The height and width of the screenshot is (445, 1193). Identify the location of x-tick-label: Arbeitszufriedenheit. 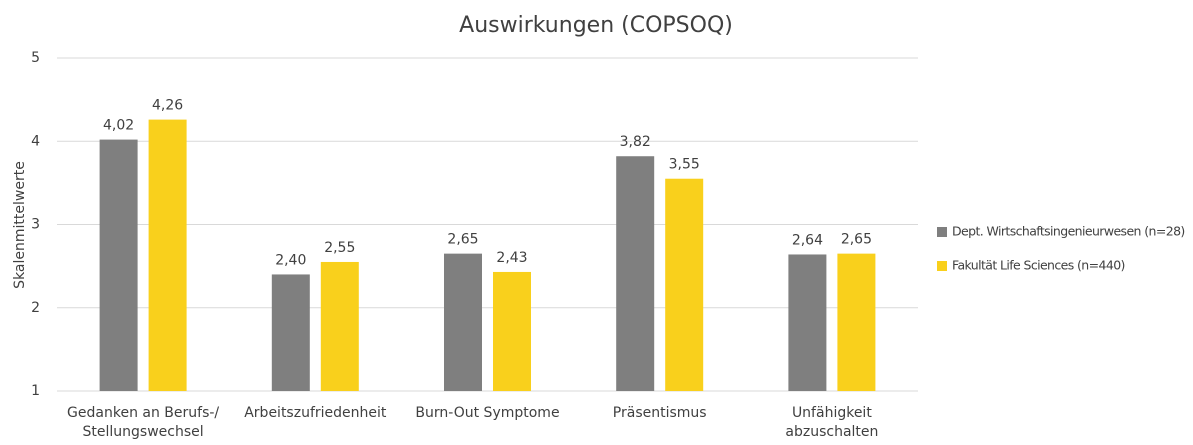
(315, 413).